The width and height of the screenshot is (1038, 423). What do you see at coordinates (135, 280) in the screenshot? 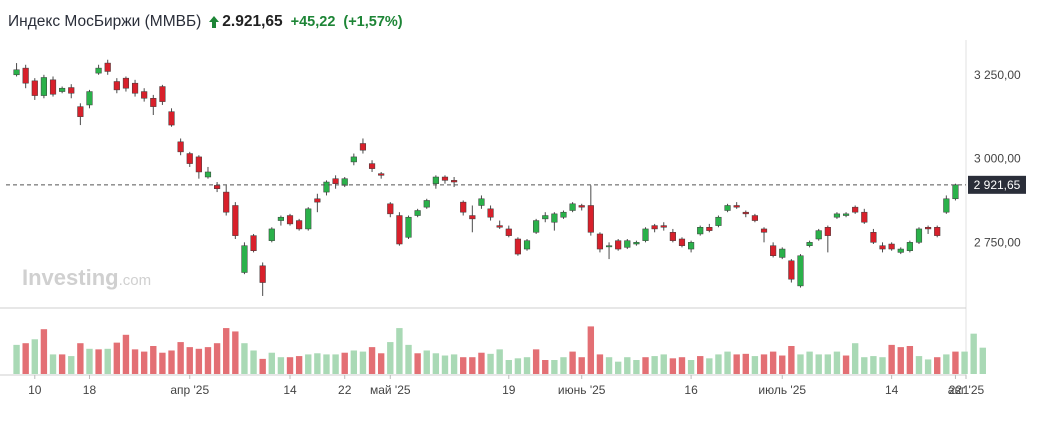
I see `watermark-domain: .com` at bounding box center [135, 280].